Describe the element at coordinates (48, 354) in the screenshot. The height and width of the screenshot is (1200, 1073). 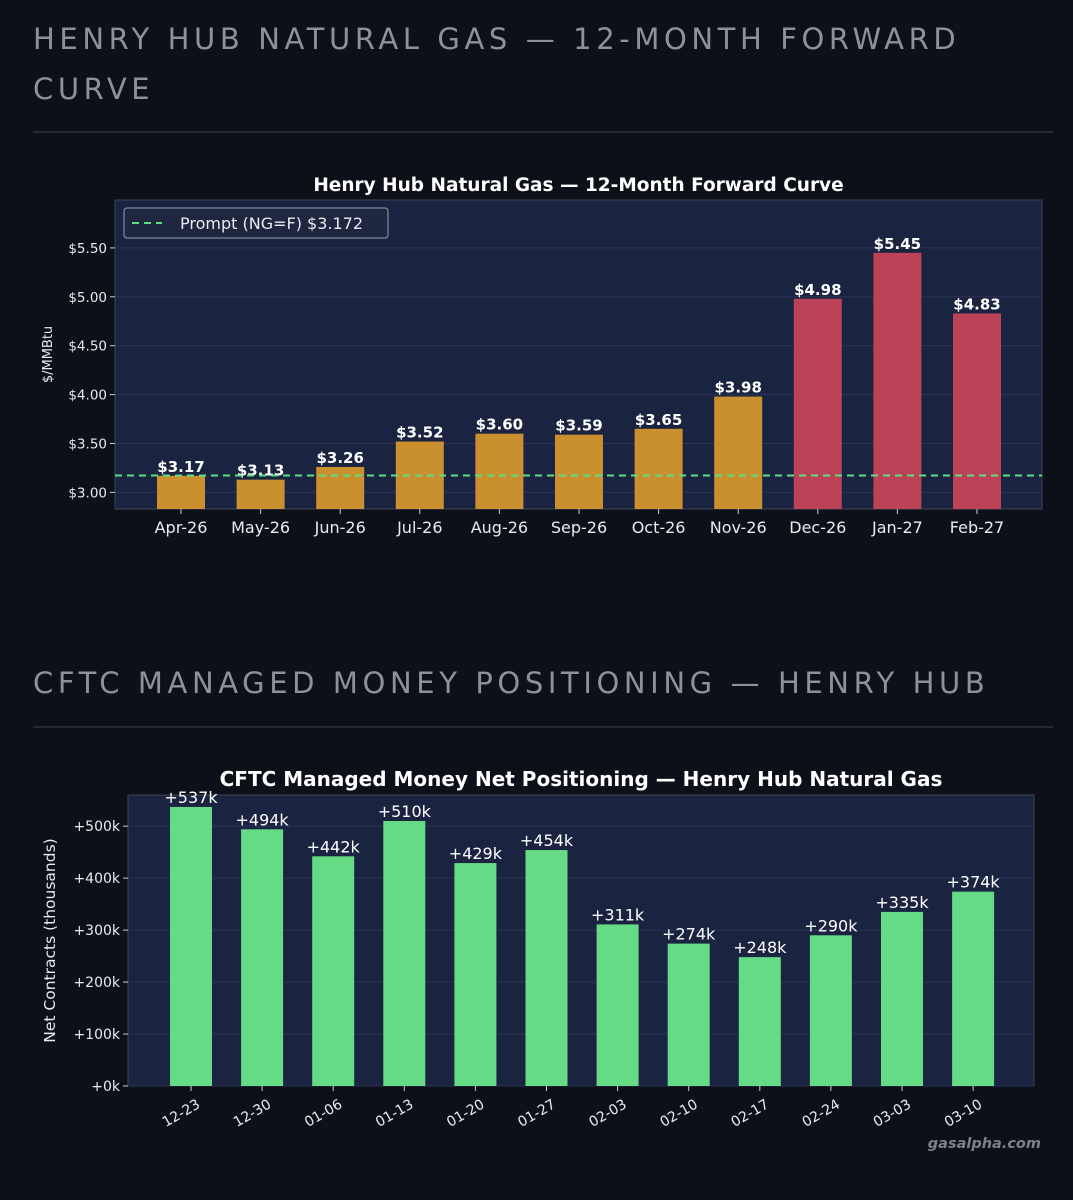
I see `y-axis-label: $/MMBtu` at that location.